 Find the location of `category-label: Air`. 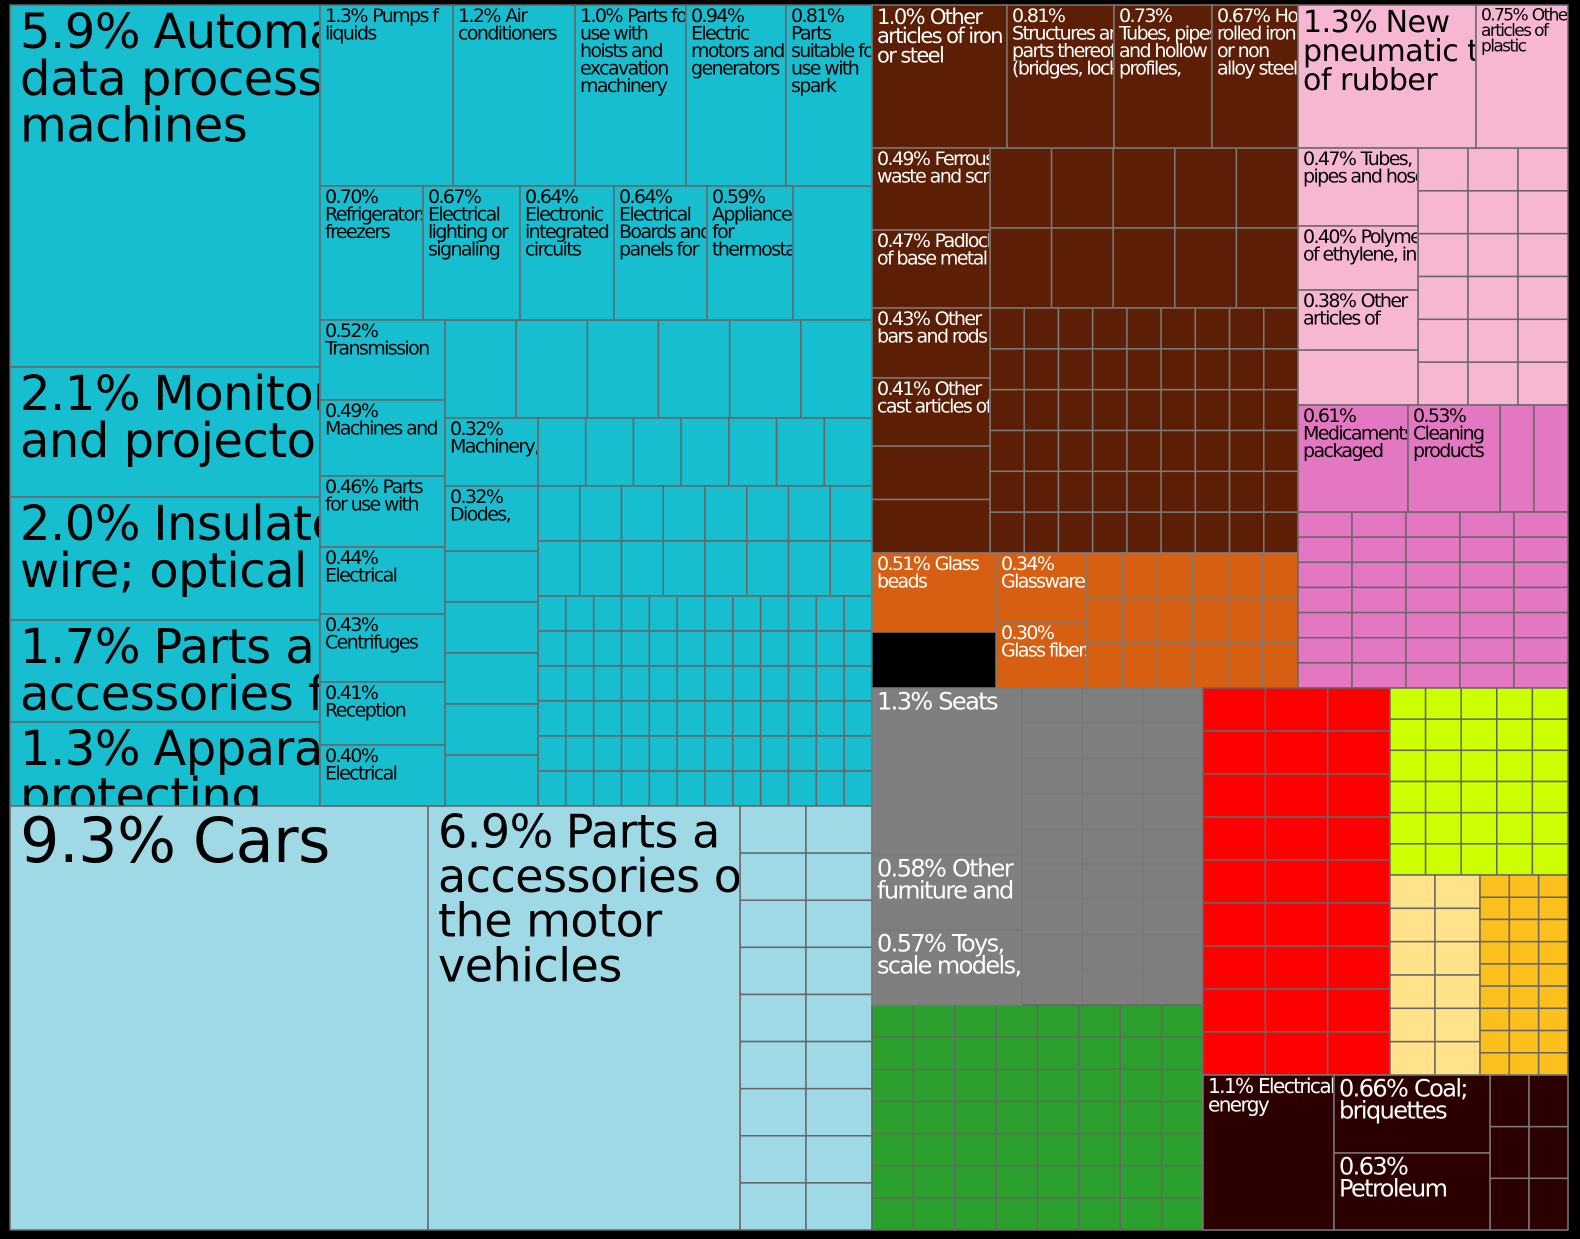

category-label: Air is located at coordinates (516, 16).